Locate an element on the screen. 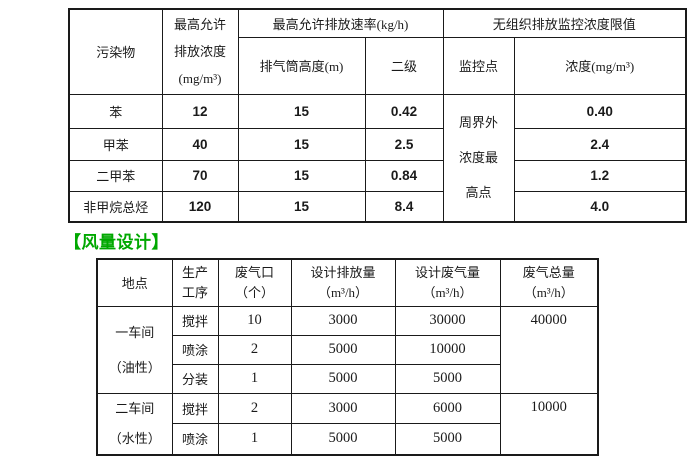 The width and height of the screenshot is (700, 470). table-row: 非甲烷总烃 120 15 8.4 4.0 is located at coordinates (377, 206).